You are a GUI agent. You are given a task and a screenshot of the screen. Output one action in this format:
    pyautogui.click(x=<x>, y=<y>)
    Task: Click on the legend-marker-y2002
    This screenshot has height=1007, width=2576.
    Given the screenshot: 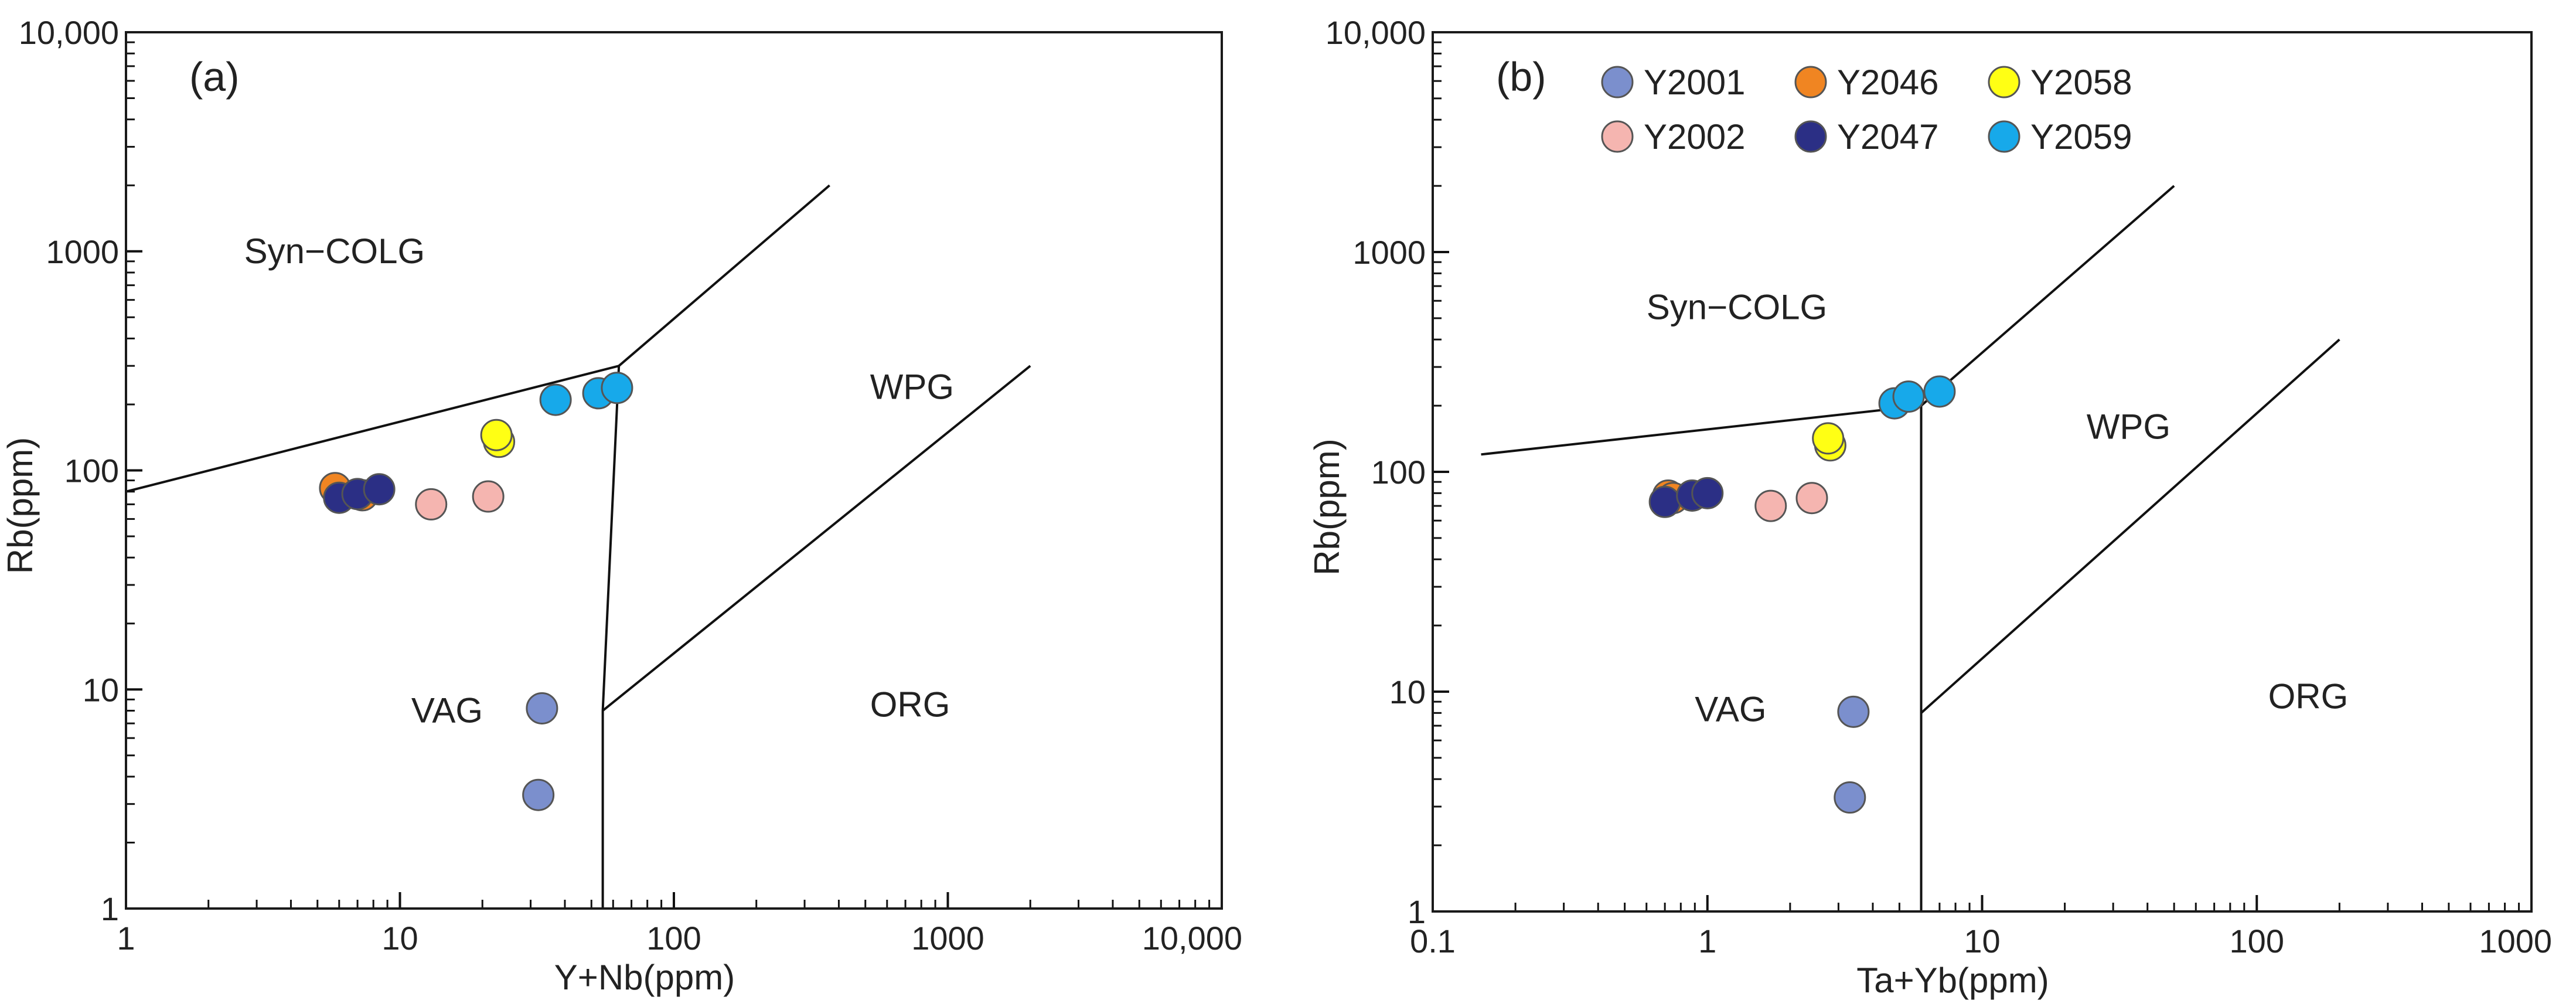 What is the action you would take?
    pyautogui.click(x=1617, y=136)
    